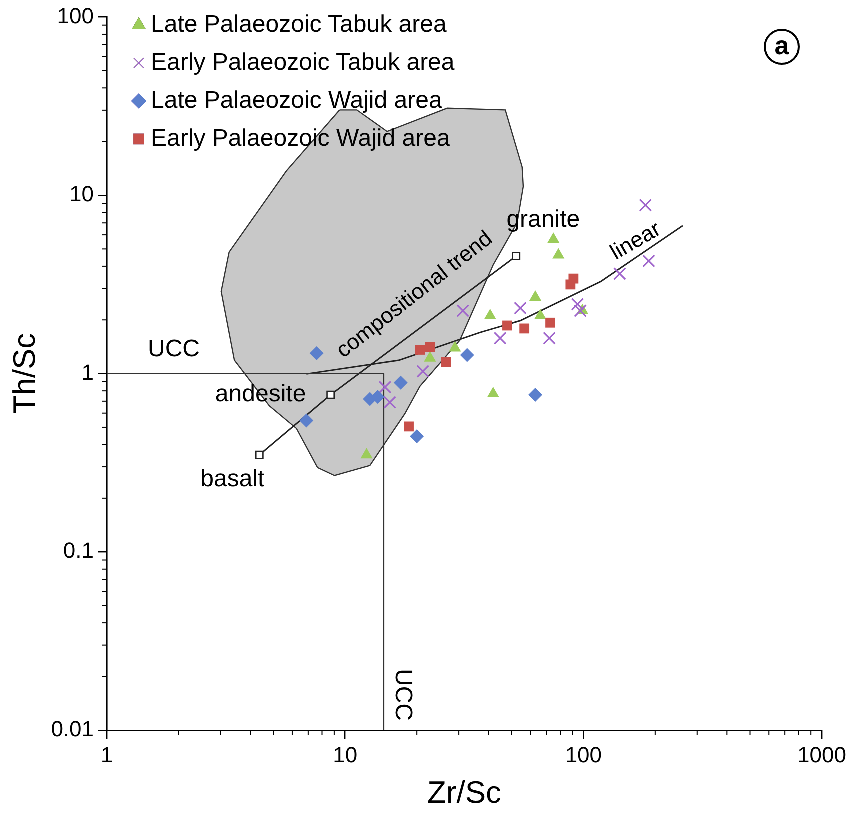 This screenshot has width=857, height=821. Describe the element at coordinates (72, 729) in the screenshot. I see `y-tick-label: 0.01` at that location.